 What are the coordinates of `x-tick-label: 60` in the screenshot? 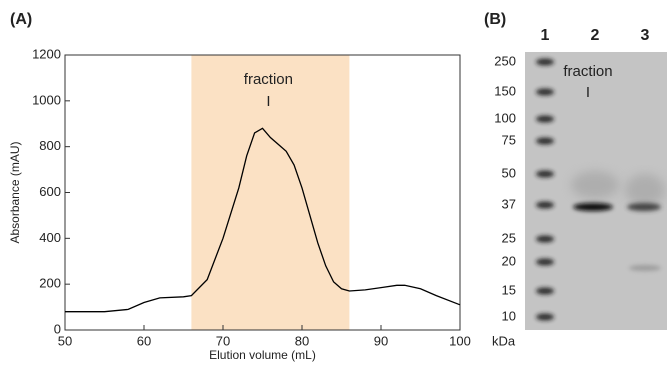 It's located at (144, 340).